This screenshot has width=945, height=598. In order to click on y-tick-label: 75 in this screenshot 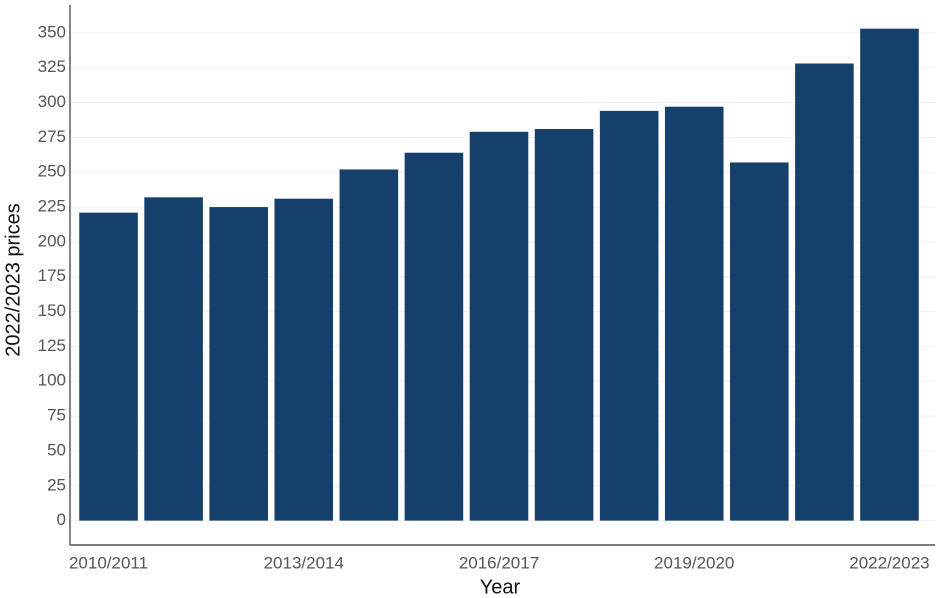, I will do `click(56, 415)`.